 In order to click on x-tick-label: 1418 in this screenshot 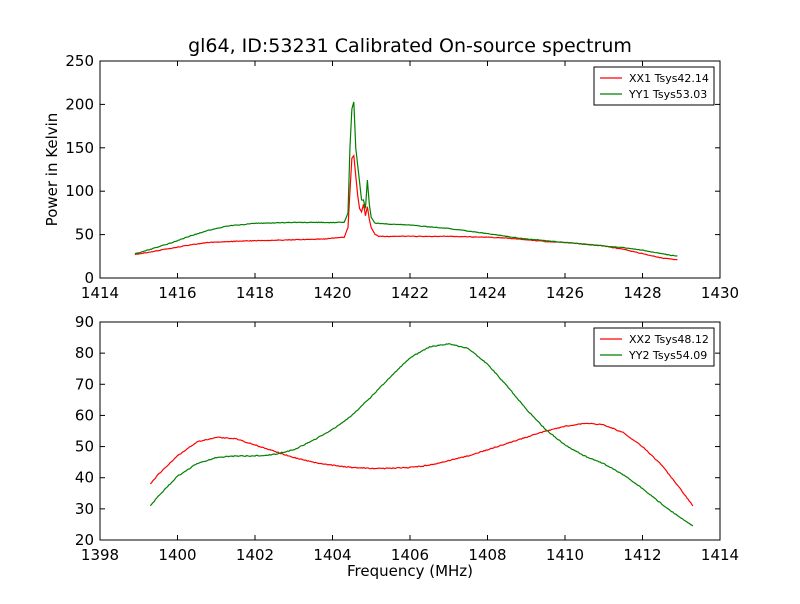, I will do `click(255, 293)`.